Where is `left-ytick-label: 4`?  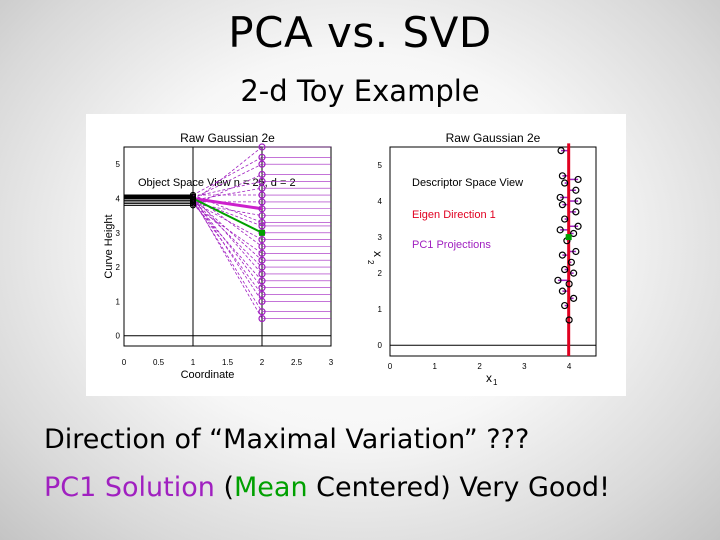 left-ytick-label: 4 is located at coordinates (118, 198).